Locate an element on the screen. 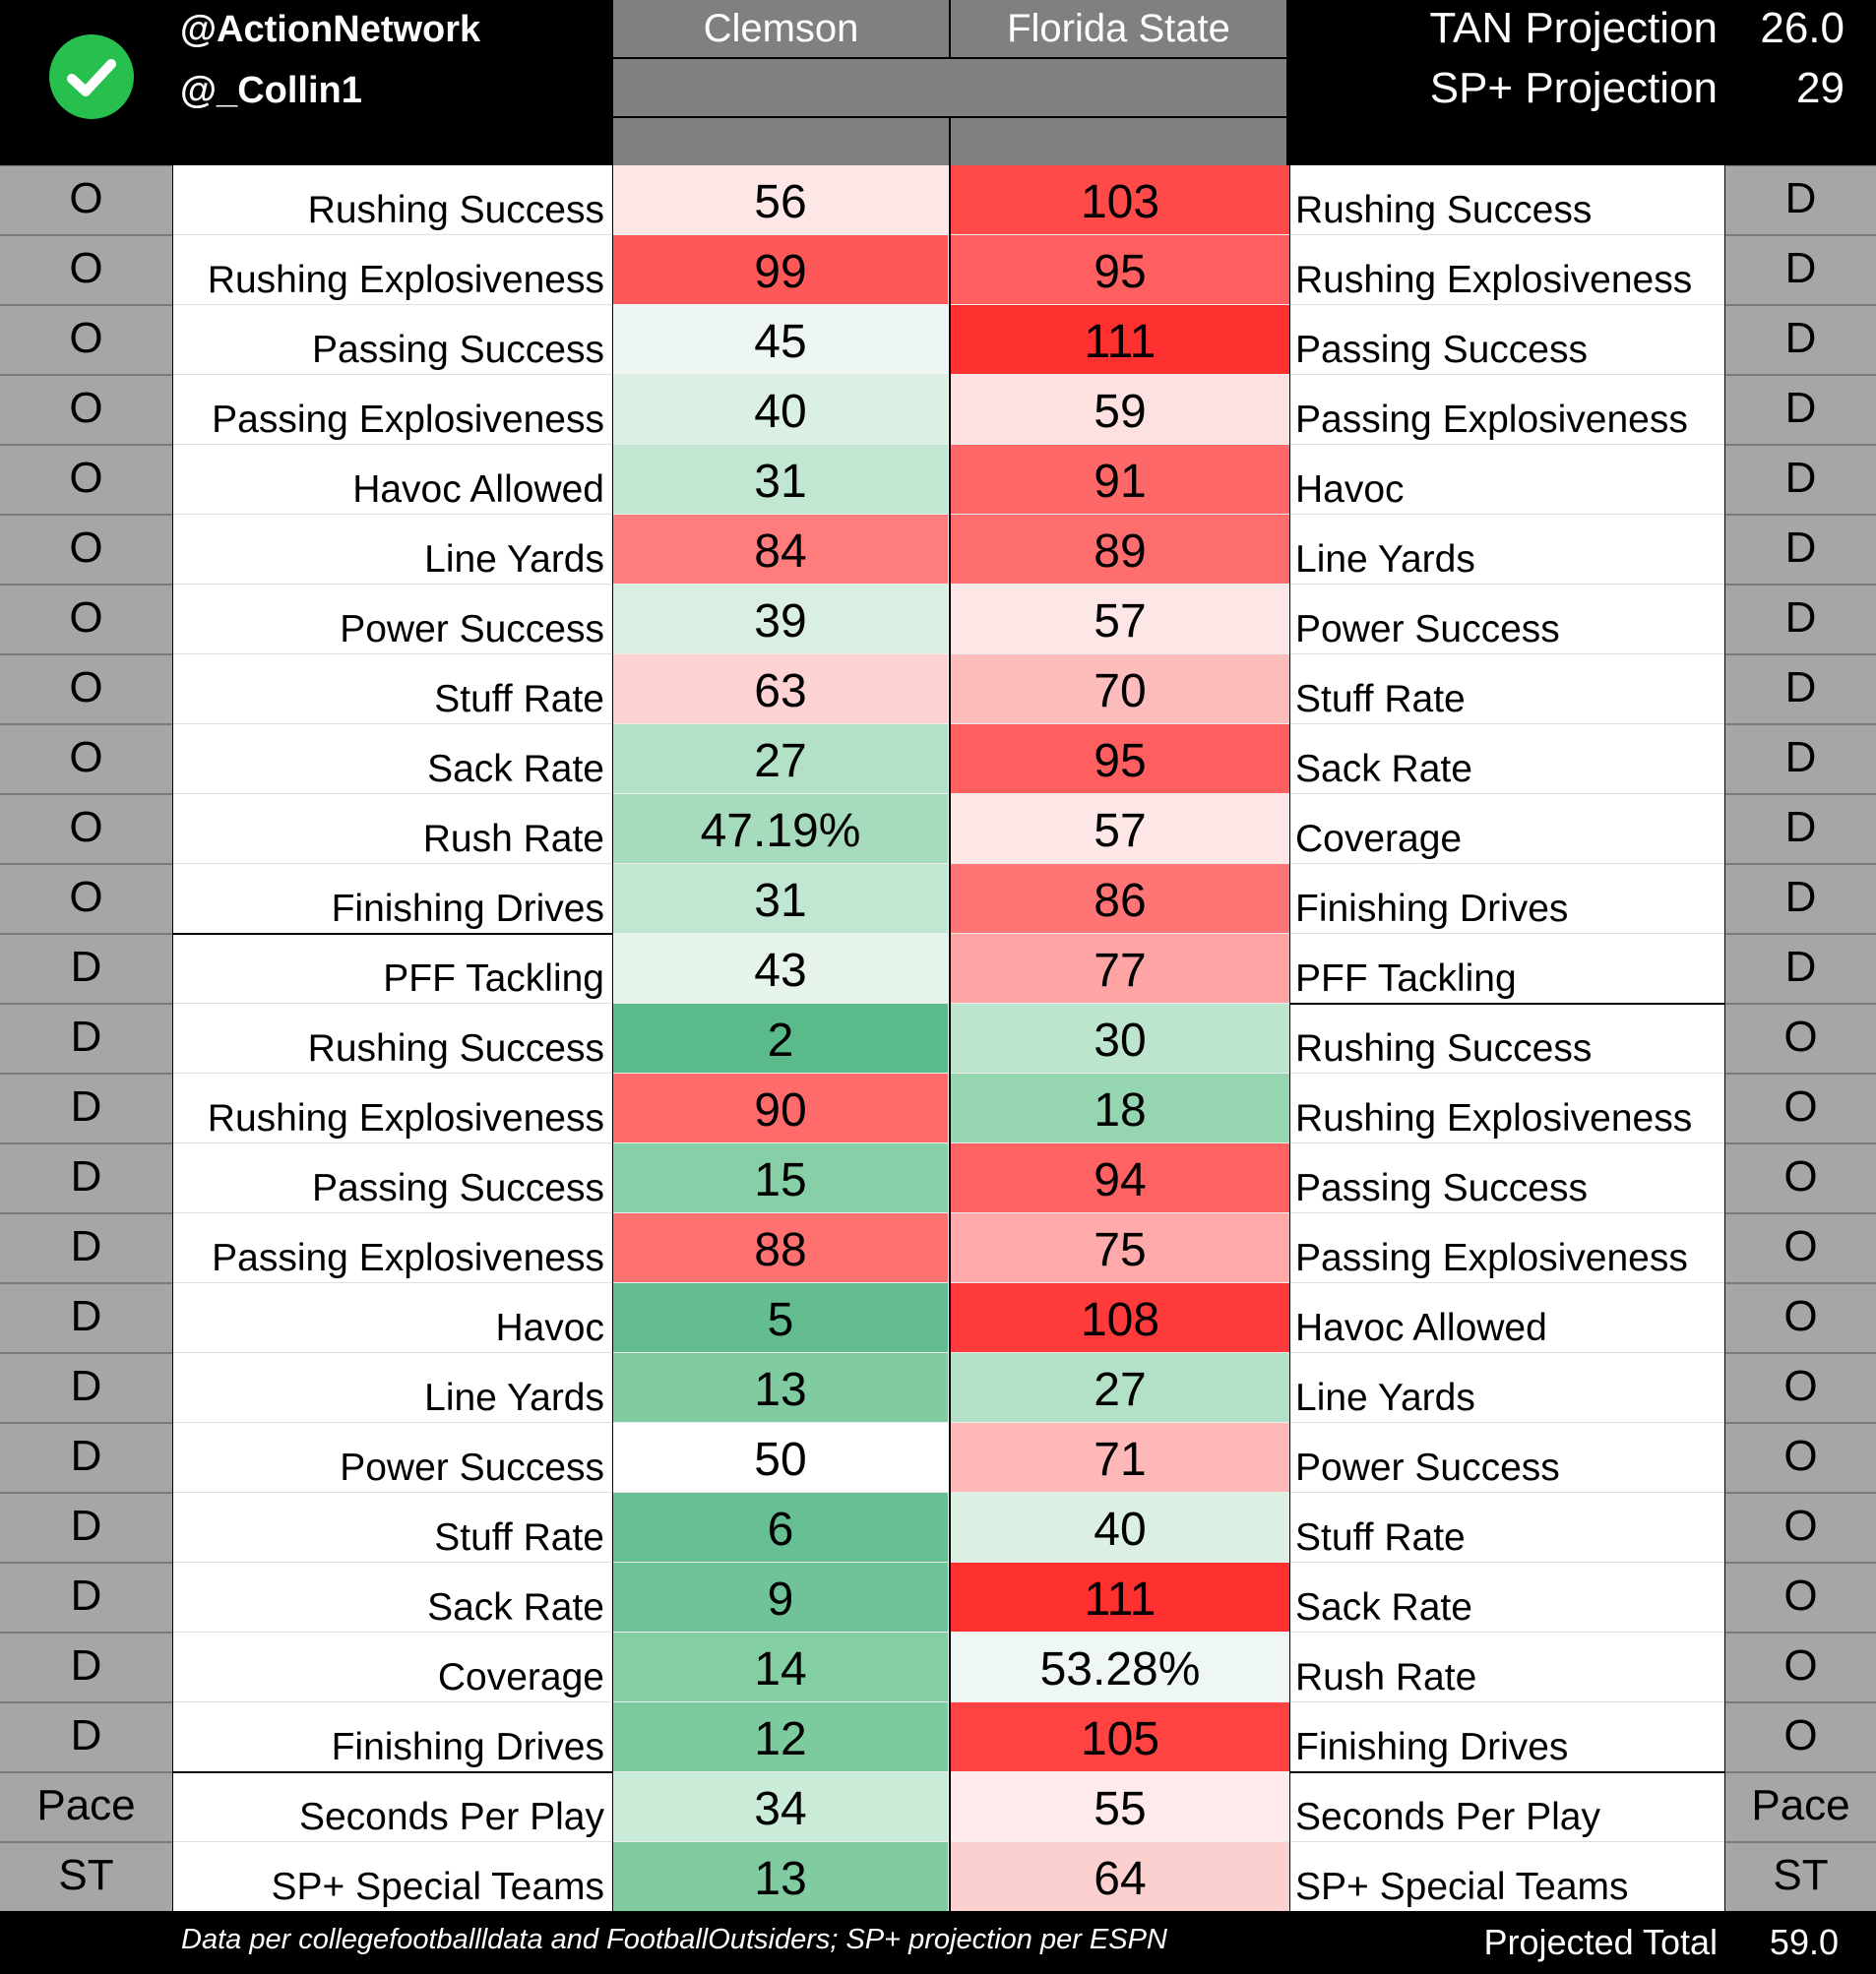 The width and height of the screenshot is (1876, 1974). stat-label-left: Passing Success is located at coordinates (392, 340).